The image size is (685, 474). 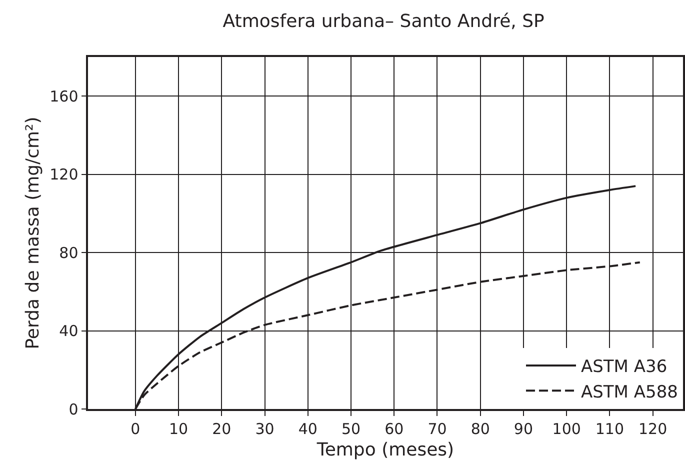 What do you see at coordinates (437, 429) in the screenshot?
I see `x-tick-label: 70` at bounding box center [437, 429].